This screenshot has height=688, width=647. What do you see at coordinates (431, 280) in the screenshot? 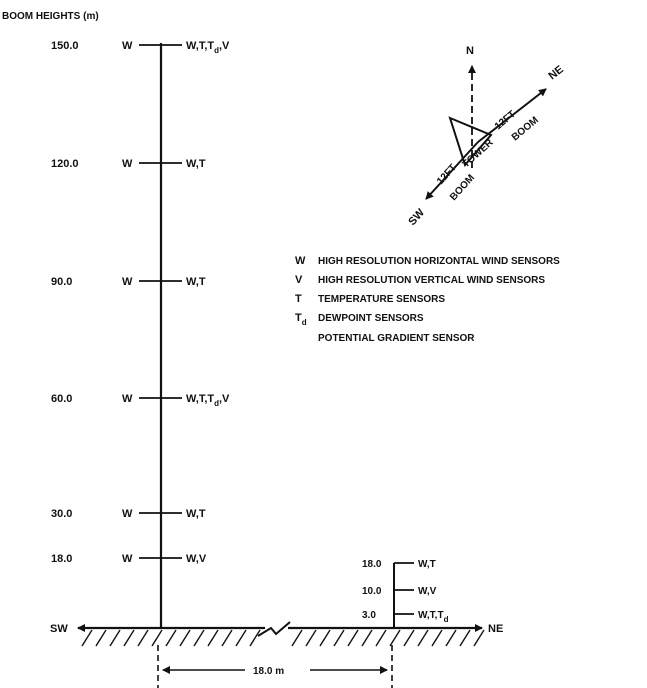
I see `legend-description: HIGH RESOLUTION VERTICAL WIND SENSORS` at bounding box center [431, 280].